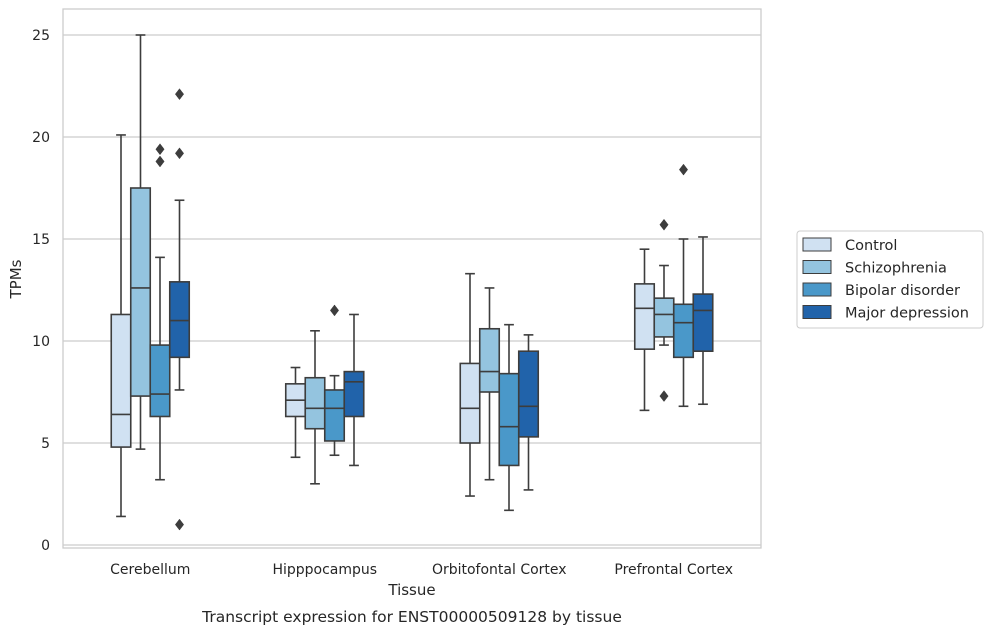 The width and height of the screenshot is (993, 634). I want to click on legend-item: Major depression, so click(885, 313).